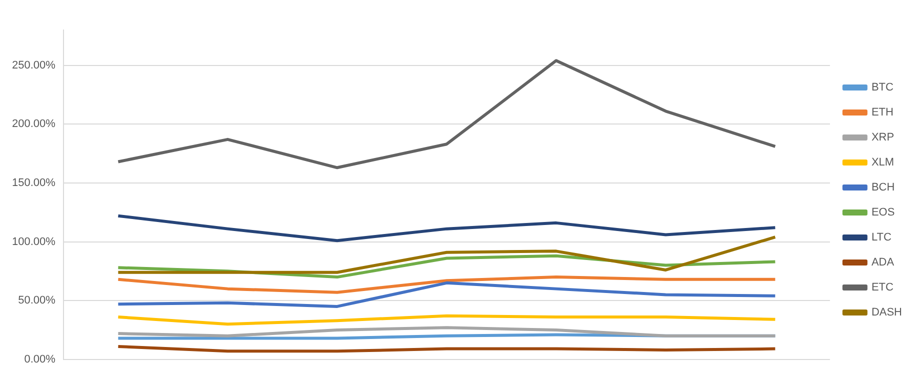  I want to click on legend-label: XLM, so click(882, 162).